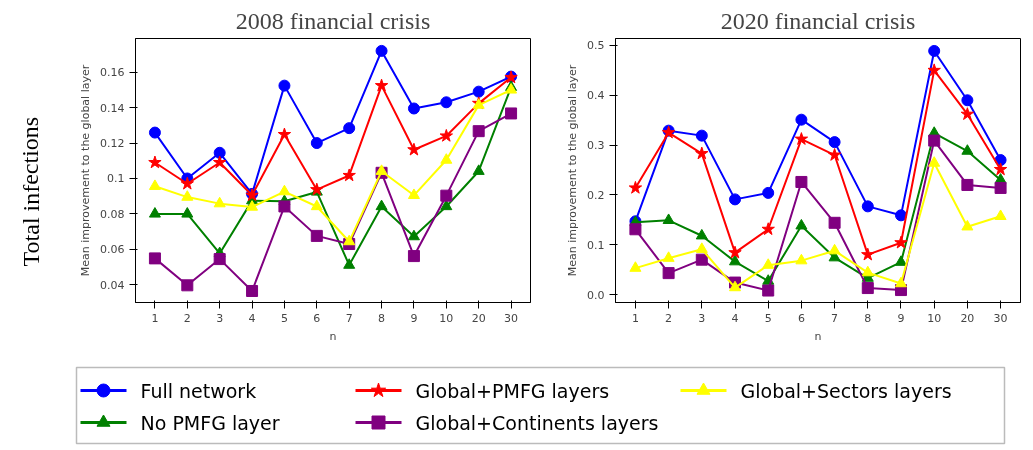 This screenshot has width=1033, height=450. I want to click on y-tick-label: 0.4, so click(596, 96).